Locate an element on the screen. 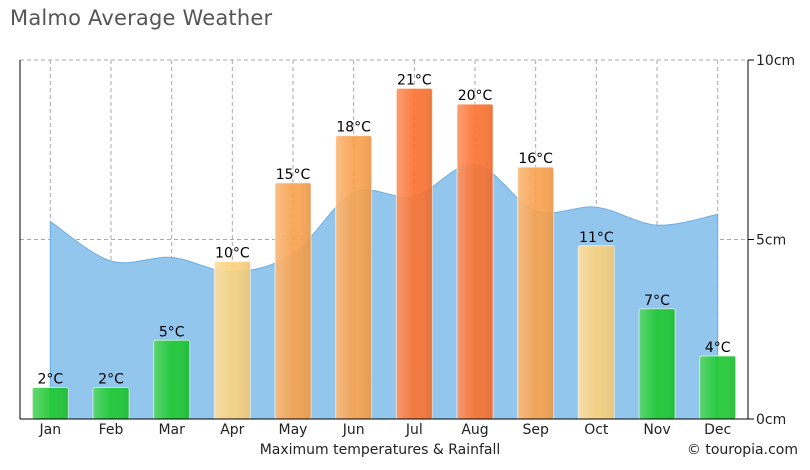 The height and width of the screenshot is (470, 810). right-axis-tick-label: 0cm is located at coordinates (771, 420).